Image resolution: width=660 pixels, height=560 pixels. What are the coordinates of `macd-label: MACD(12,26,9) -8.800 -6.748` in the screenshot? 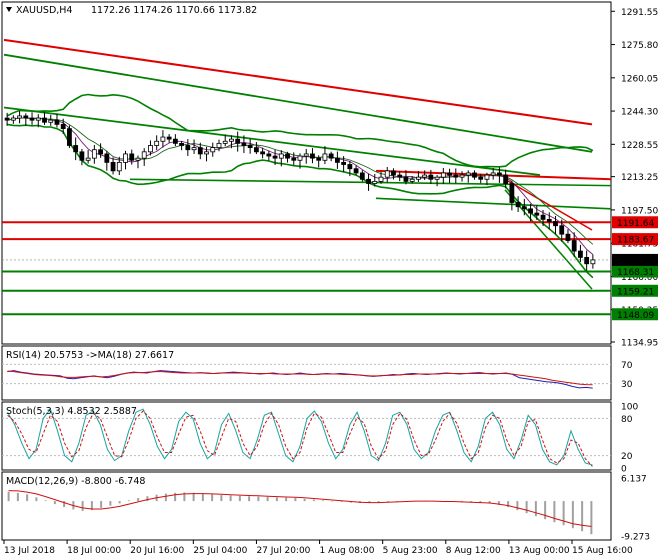 It's located at (75, 481).